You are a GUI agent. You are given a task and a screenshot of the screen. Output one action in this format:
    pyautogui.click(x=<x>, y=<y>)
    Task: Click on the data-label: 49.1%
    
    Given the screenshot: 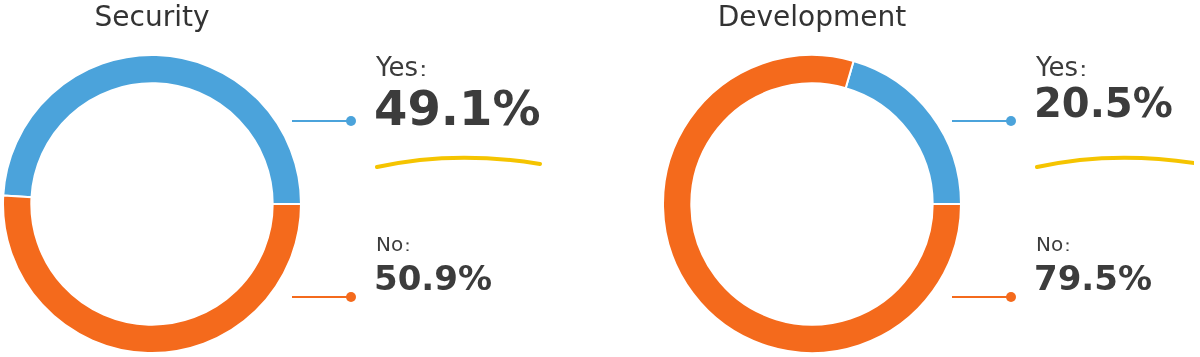 What is the action you would take?
    pyautogui.click(x=457, y=108)
    